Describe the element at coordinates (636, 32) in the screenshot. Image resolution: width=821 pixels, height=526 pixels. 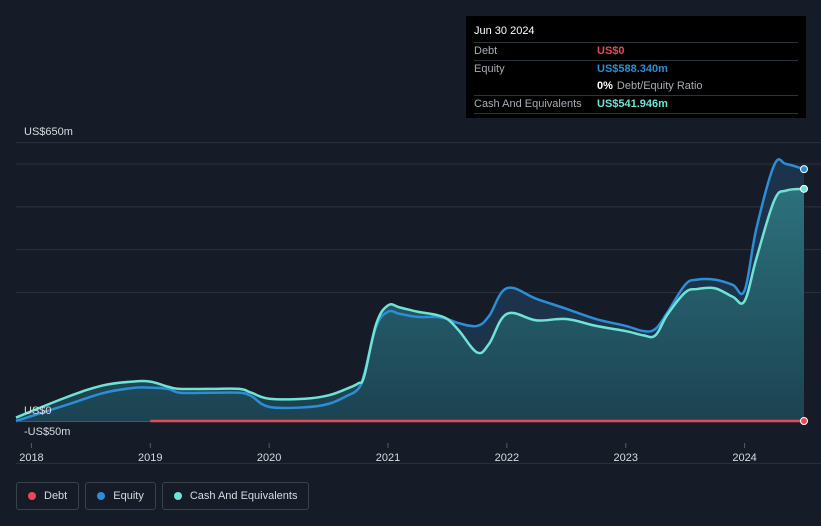
I see `tooltip-date: Jun 30 2024` at that location.